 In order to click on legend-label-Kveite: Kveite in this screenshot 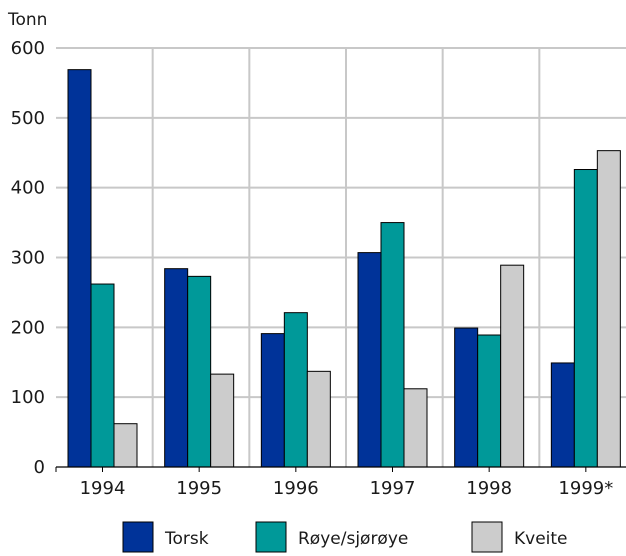, I will do `click(541, 539)`.